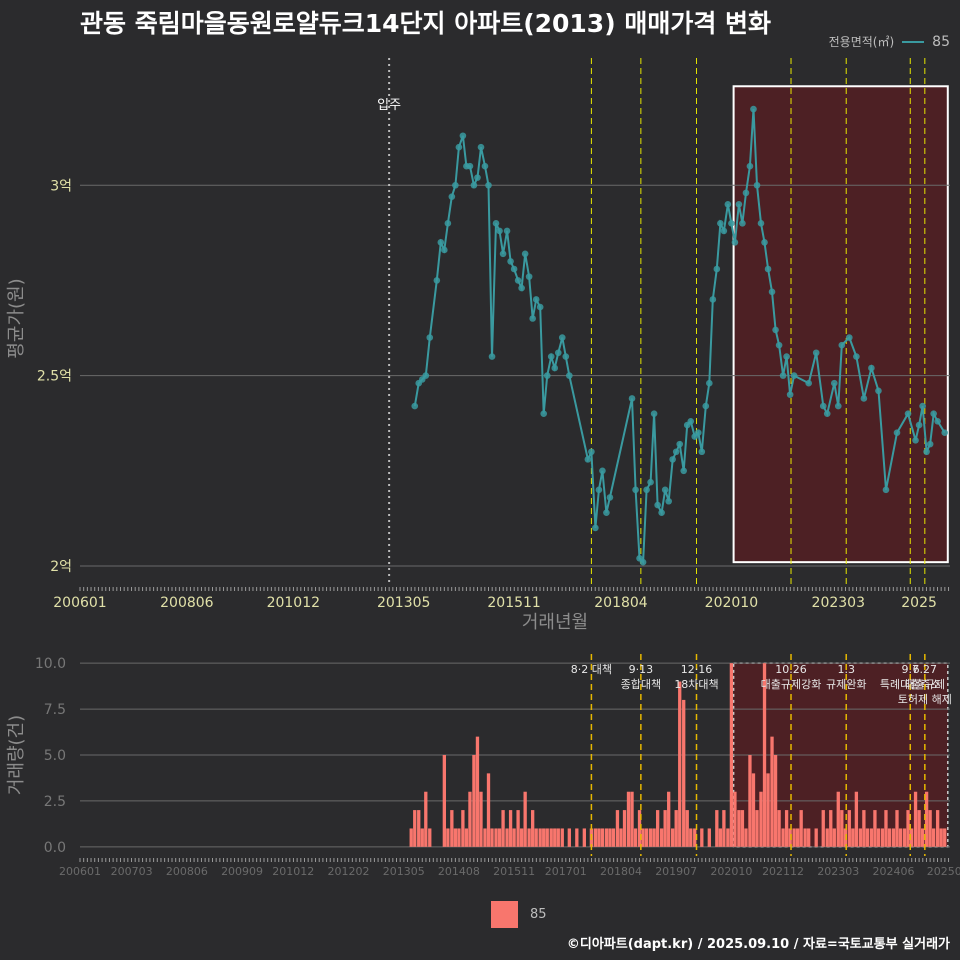 Image resolution: width=960 pixels, height=960 pixels. Describe the element at coordinates (538, 914) in the screenshot. I see `bar-legend-label: 85` at that location.